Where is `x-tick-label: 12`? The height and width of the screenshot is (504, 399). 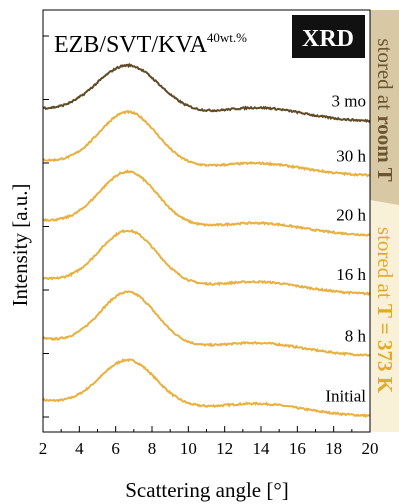 x-tick-label: 12 is located at coordinates (224, 448).